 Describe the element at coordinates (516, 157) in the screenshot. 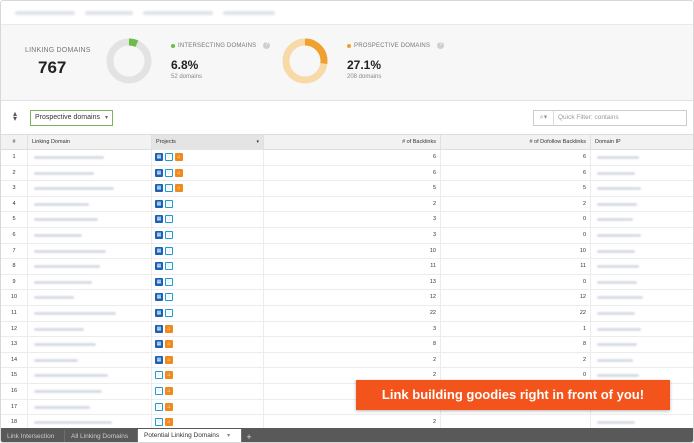

I see `dofollow-cell: 6` at that location.